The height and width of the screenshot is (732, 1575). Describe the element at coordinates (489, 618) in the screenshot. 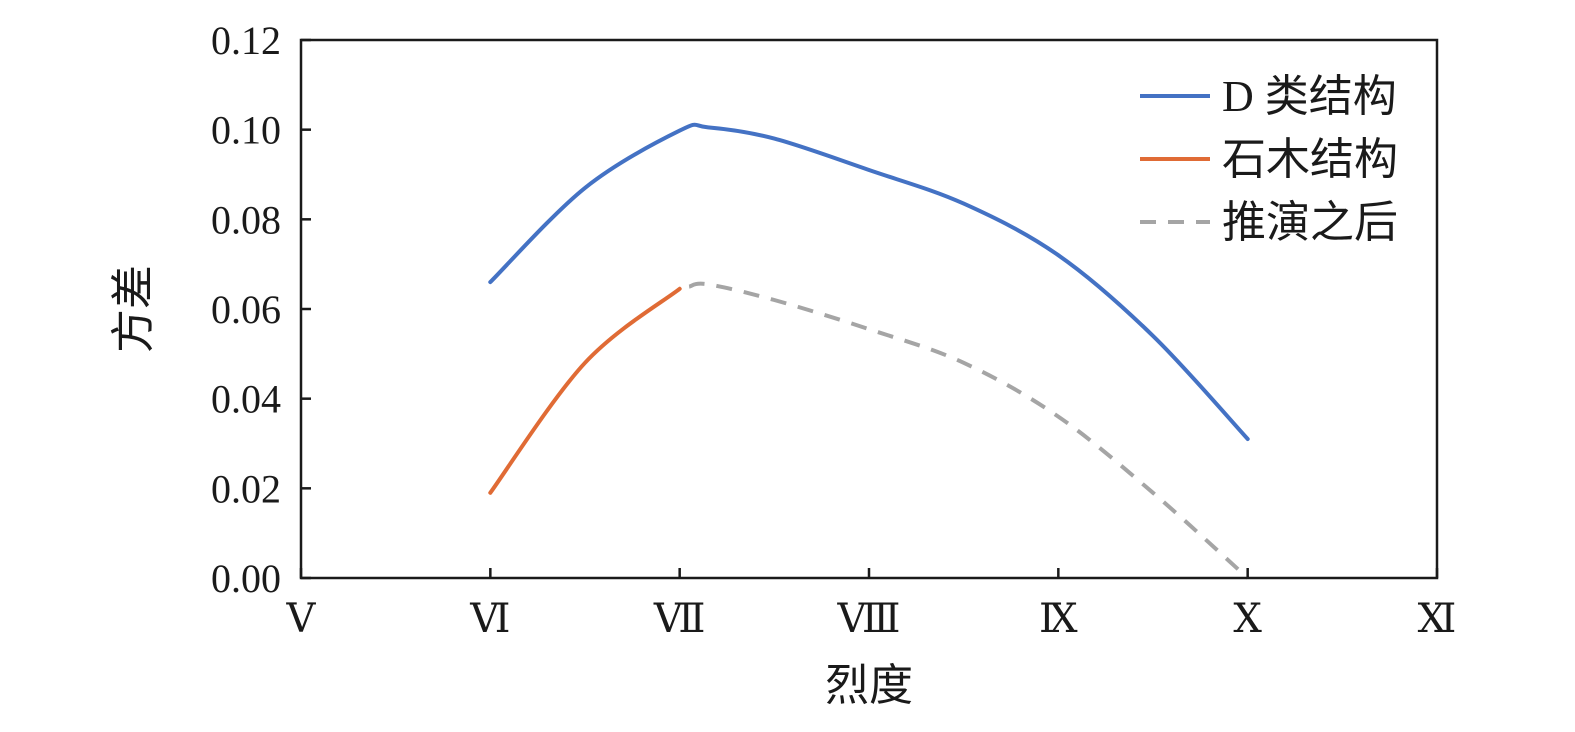

I see `x-tick-label: Ⅵ` at that location.